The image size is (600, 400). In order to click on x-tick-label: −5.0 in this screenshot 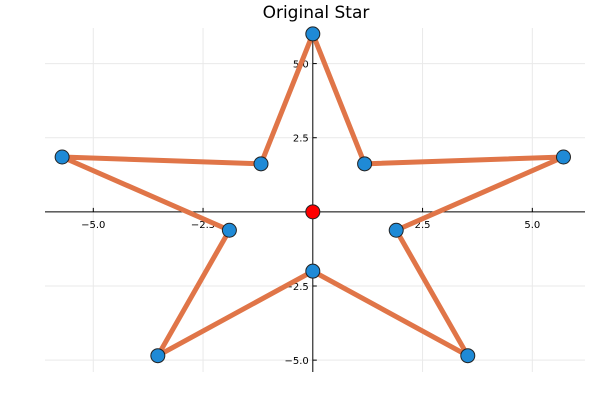, I will do `click(93, 225)`.